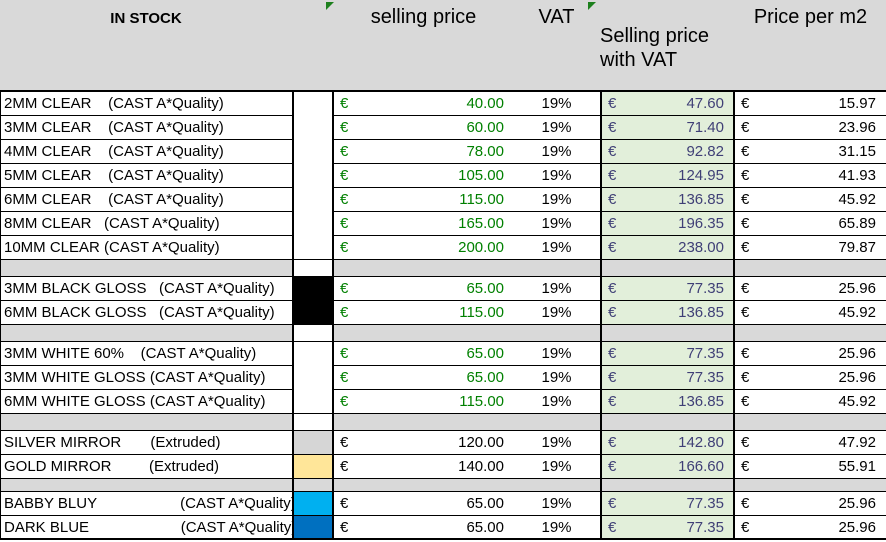 Image resolution: width=886 pixels, height=542 pixels. I want to click on product-name-cell: 6MM BLACK GLOSS (CAST A*Quality), so click(146, 313).